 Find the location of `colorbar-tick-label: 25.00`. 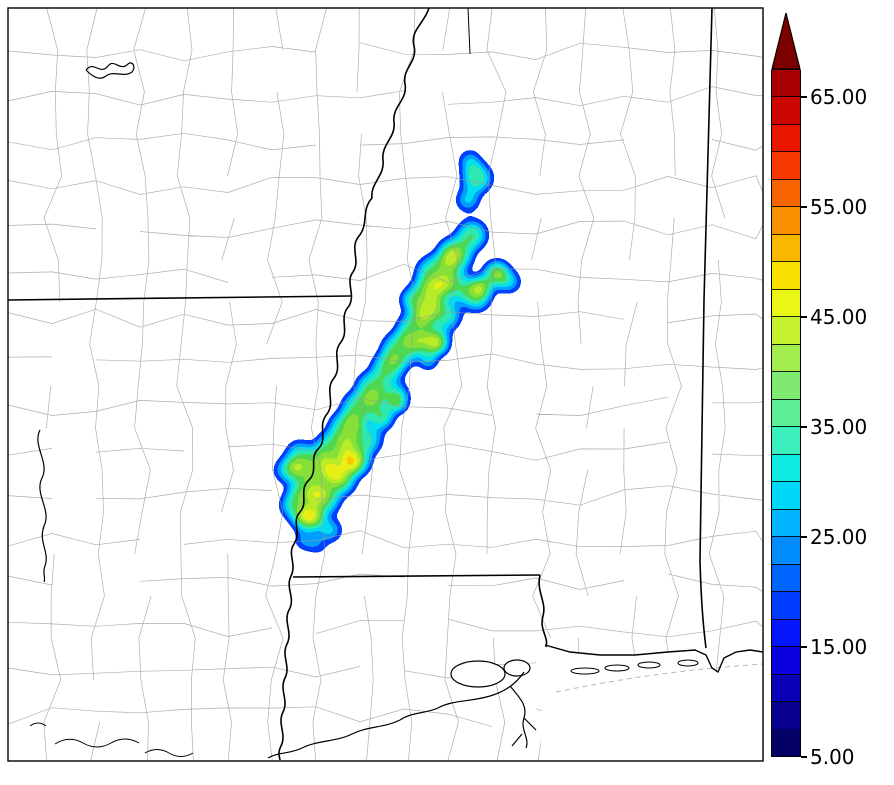

colorbar-tick-label: 25.00 is located at coordinates (839, 537).